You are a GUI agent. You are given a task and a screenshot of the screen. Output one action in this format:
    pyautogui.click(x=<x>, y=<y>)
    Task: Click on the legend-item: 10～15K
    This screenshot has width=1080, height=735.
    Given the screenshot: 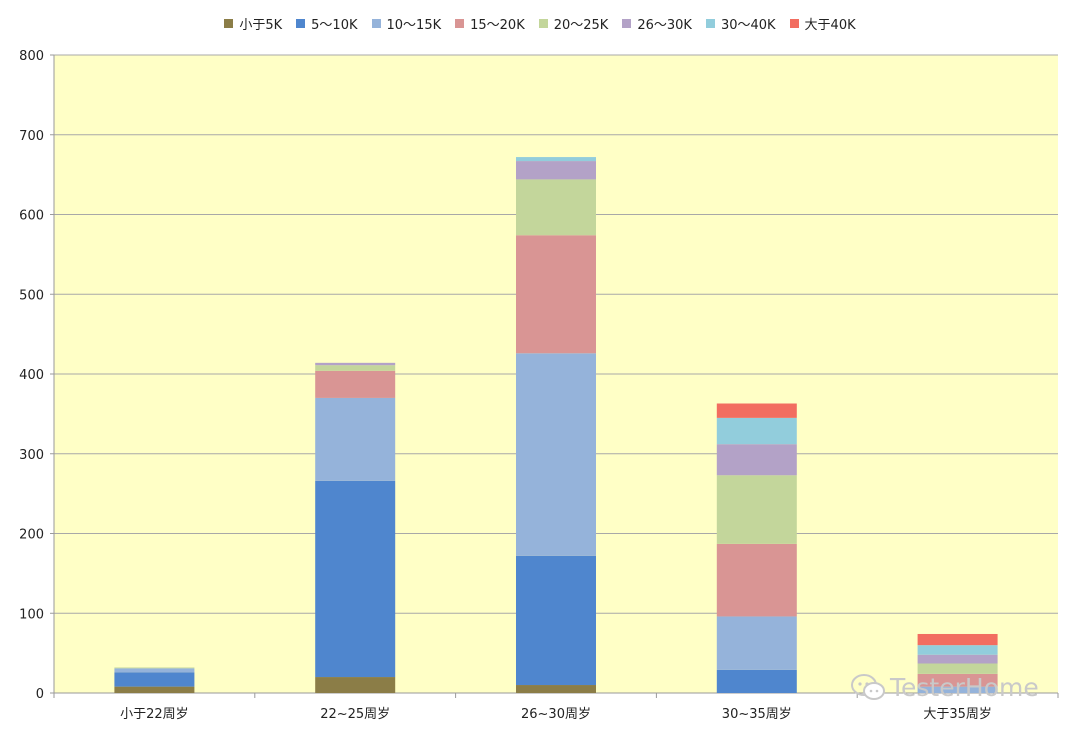 What is the action you would take?
    pyautogui.click(x=406, y=23)
    